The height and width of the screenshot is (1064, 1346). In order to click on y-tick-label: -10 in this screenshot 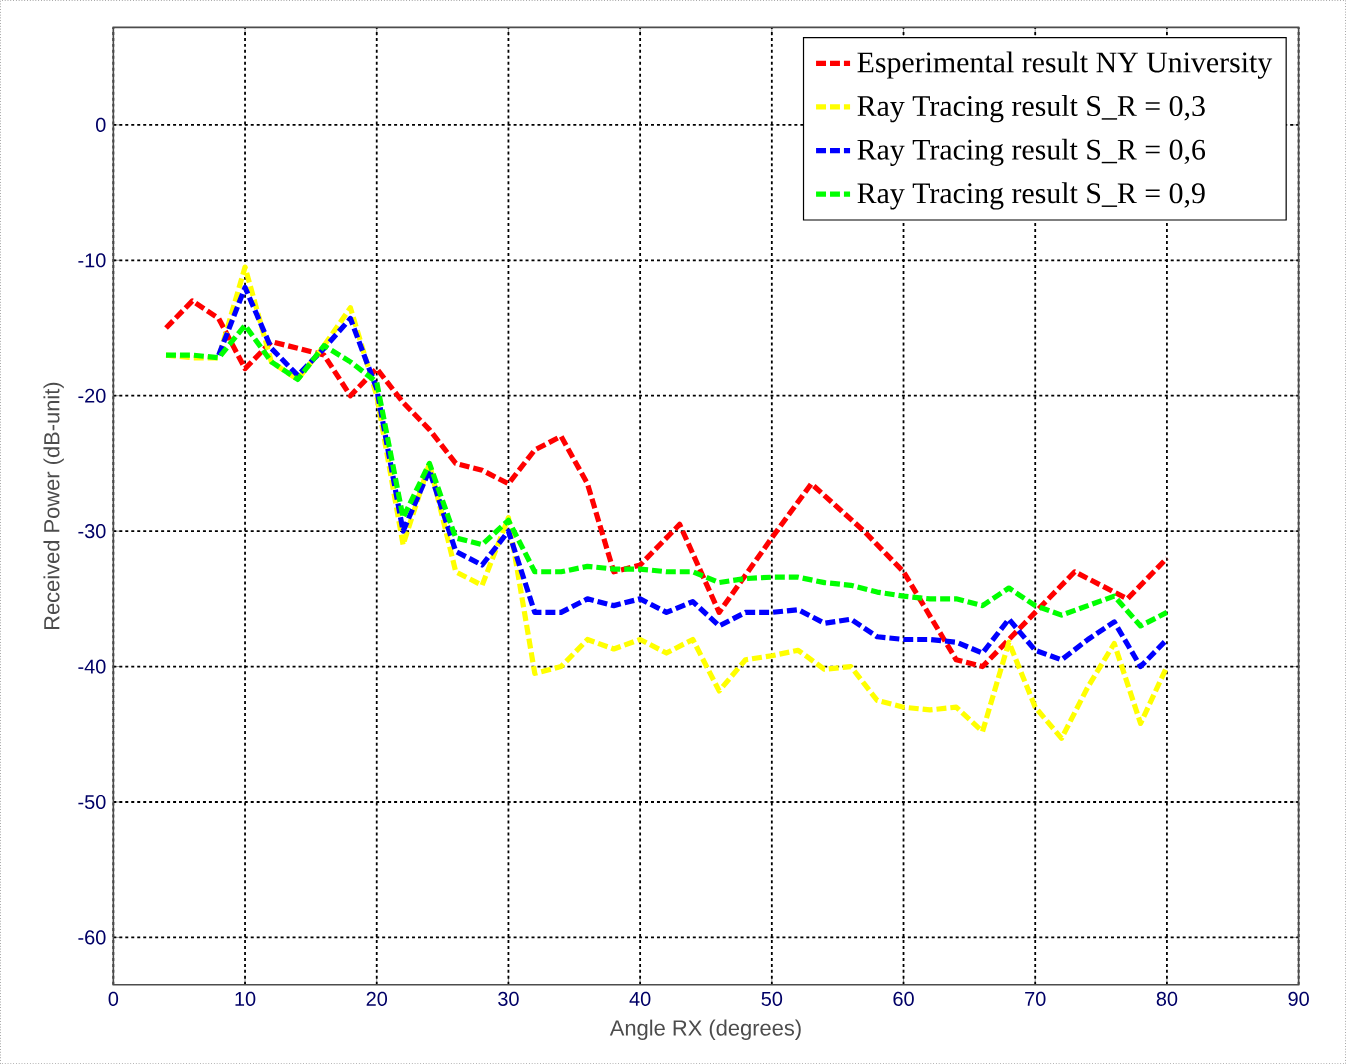, I will do `click(92, 260)`.